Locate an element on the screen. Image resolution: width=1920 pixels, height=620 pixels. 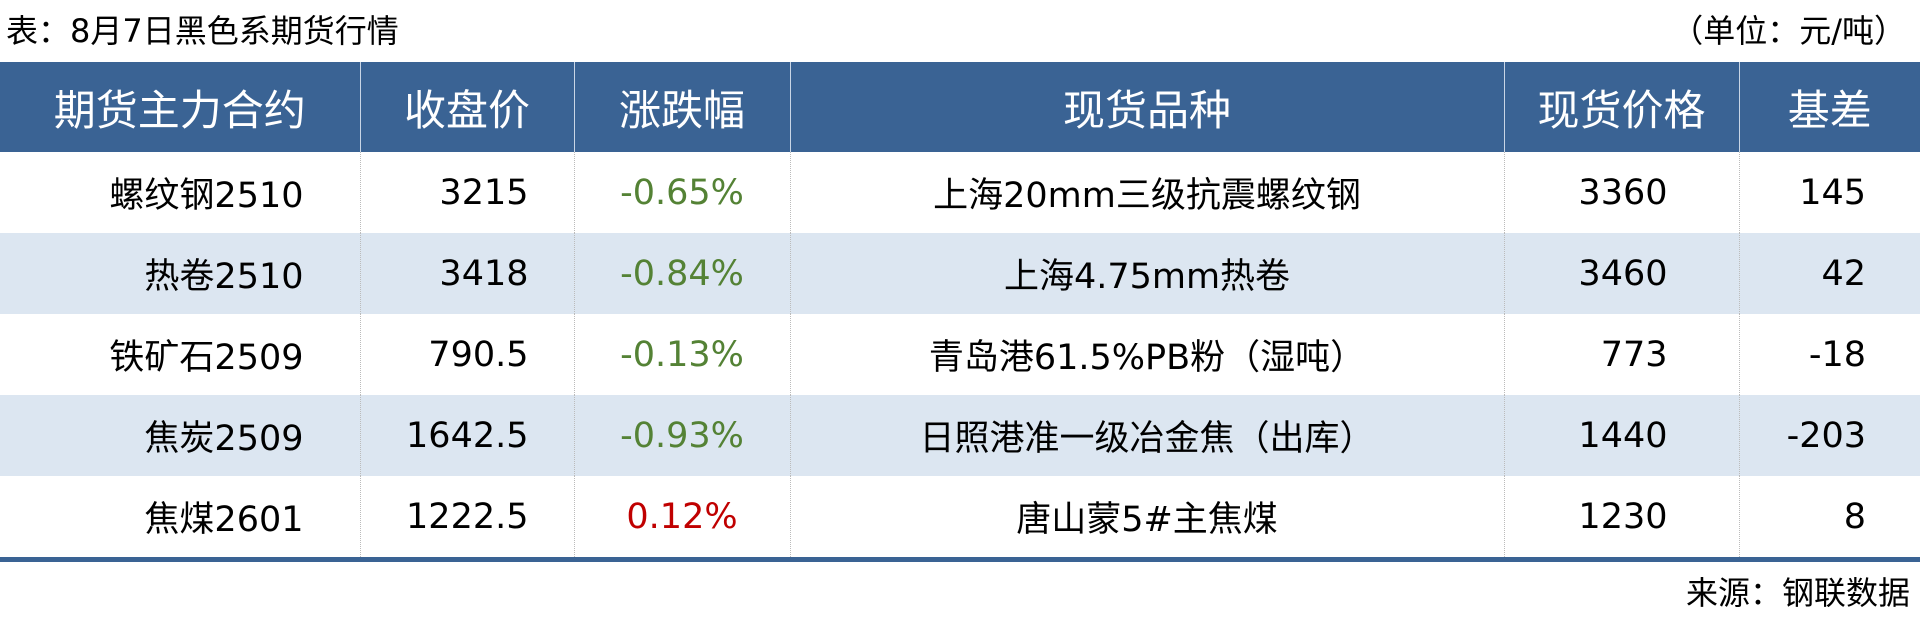
table-row: 铁矿石2509 790.5 -0.13% 青岛港61.5%PB粉（湿吨） 773 -18 is located at coordinates (960, 354).